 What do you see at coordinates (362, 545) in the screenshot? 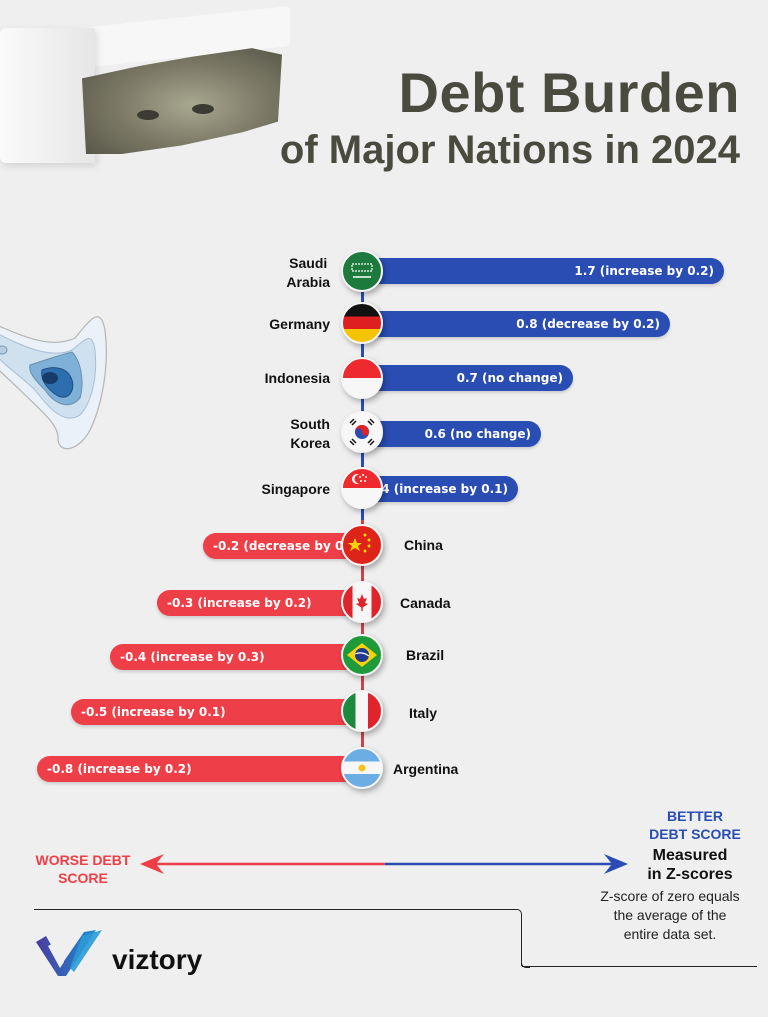
I see `flag-china-icon` at bounding box center [362, 545].